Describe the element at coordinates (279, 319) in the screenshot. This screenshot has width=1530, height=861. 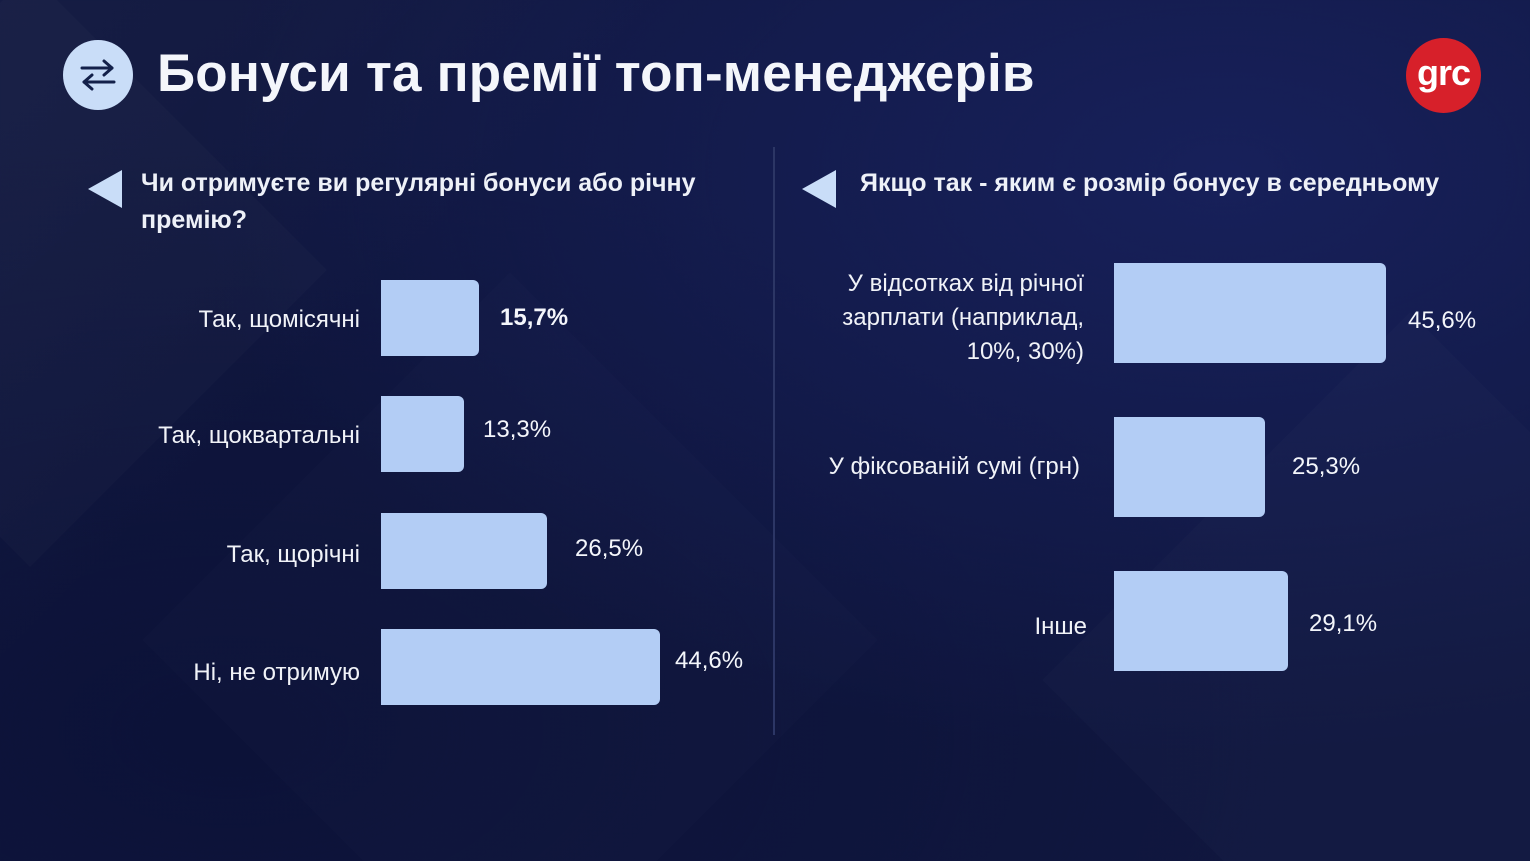
I see `row-label: Так, щомісячні` at that location.